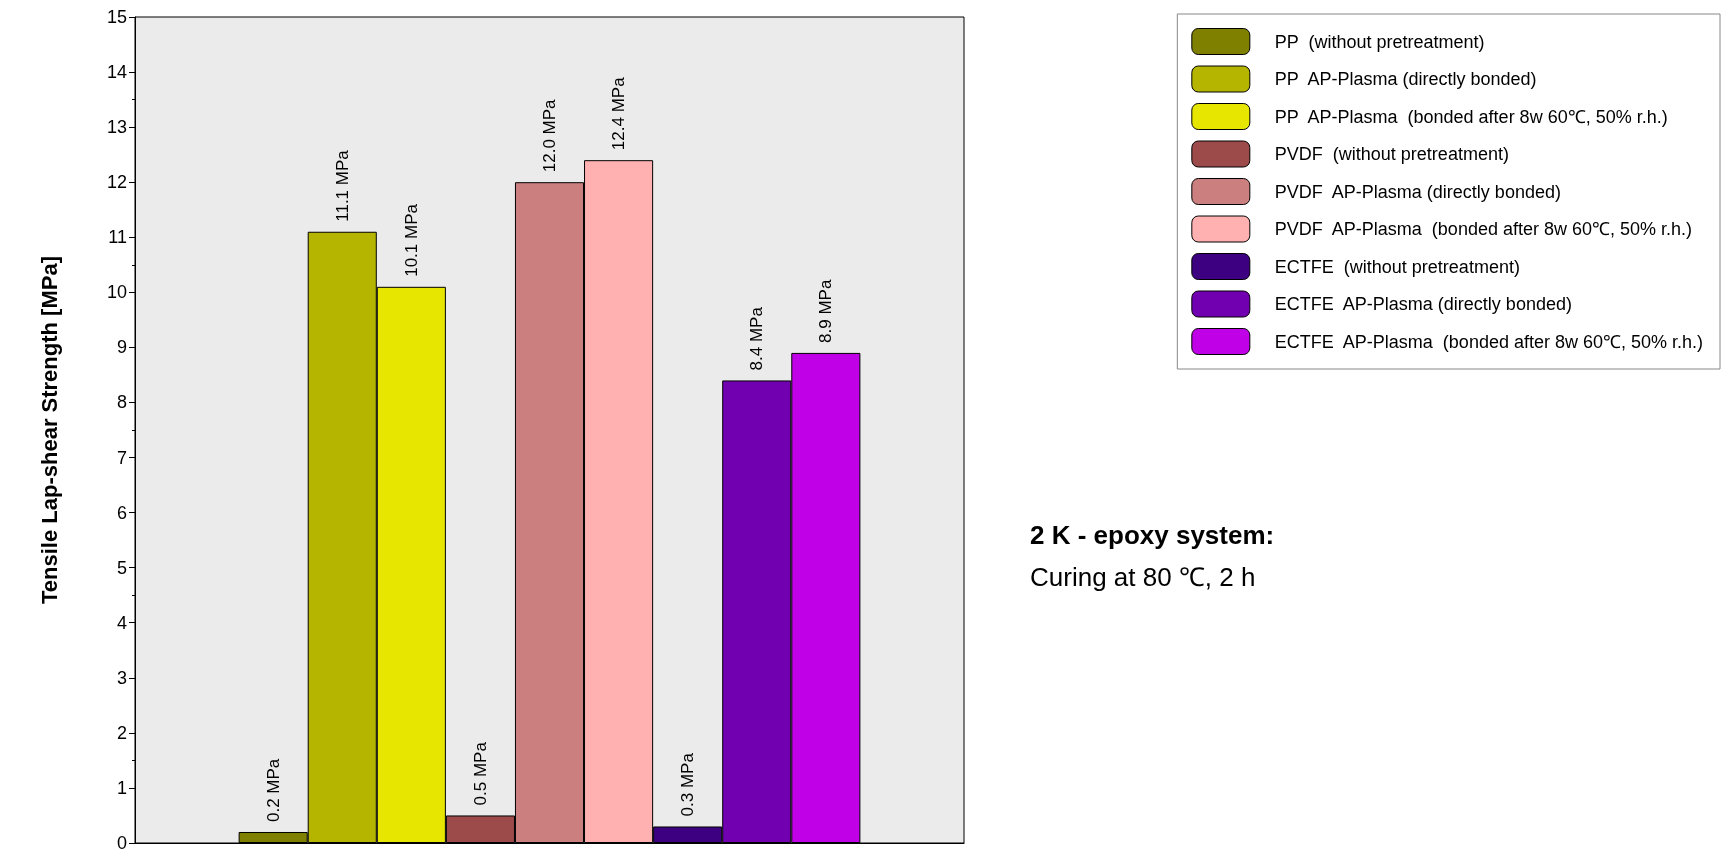 This screenshot has height=856, width=1728. What do you see at coordinates (273, 790) in the screenshot?
I see `data-label: 0.2 MPa` at bounding box center [273, 790].